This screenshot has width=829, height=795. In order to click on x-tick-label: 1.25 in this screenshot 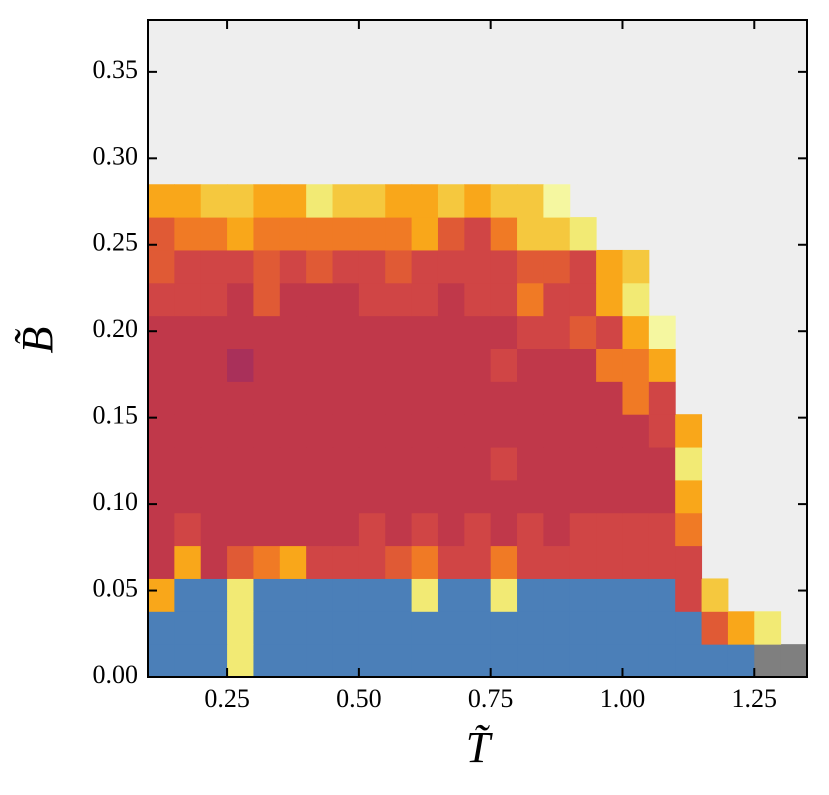, I will do `click(755, 698)`.